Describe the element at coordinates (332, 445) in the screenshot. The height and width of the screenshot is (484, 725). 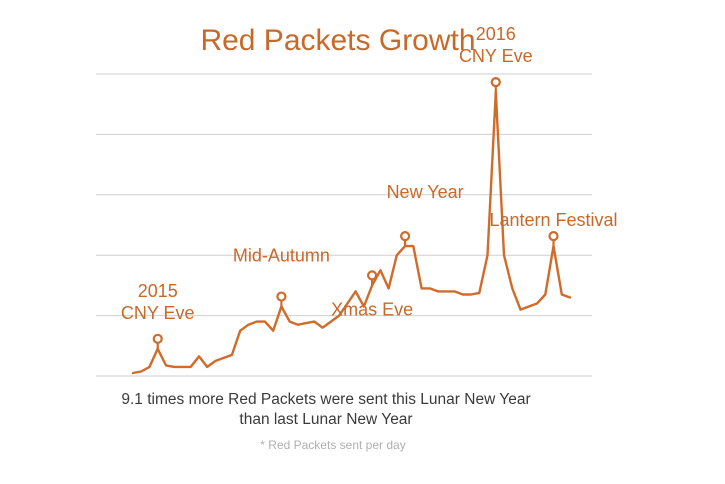
I see `footnote: * Red Packets sent per day` at that location.